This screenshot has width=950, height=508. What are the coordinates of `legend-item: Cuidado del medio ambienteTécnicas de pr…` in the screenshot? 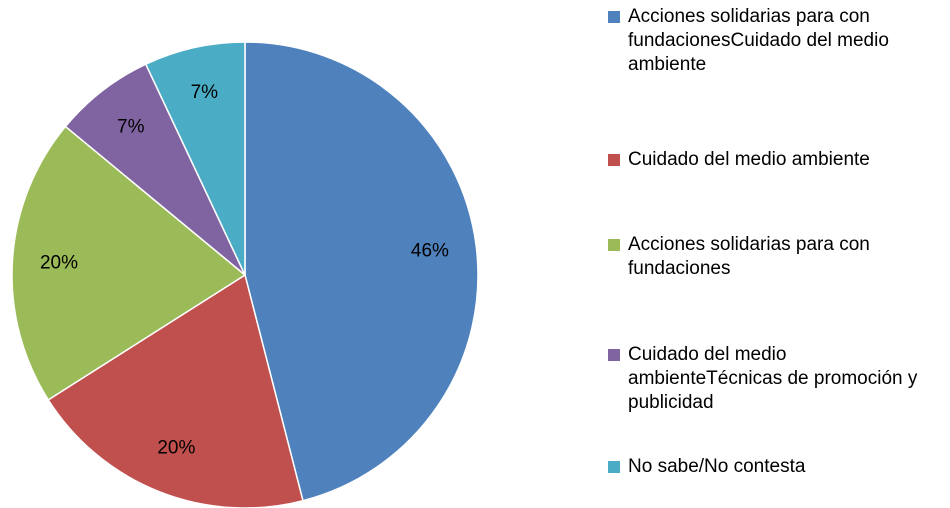 It's located at (776, 379).